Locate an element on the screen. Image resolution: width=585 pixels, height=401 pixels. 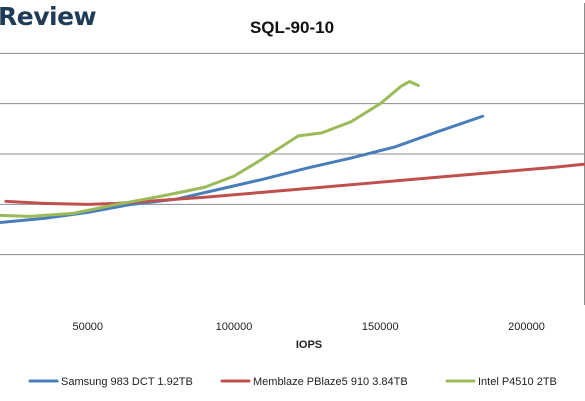
chart-title: SQL-90-10 is located at coordinates (292, 27).